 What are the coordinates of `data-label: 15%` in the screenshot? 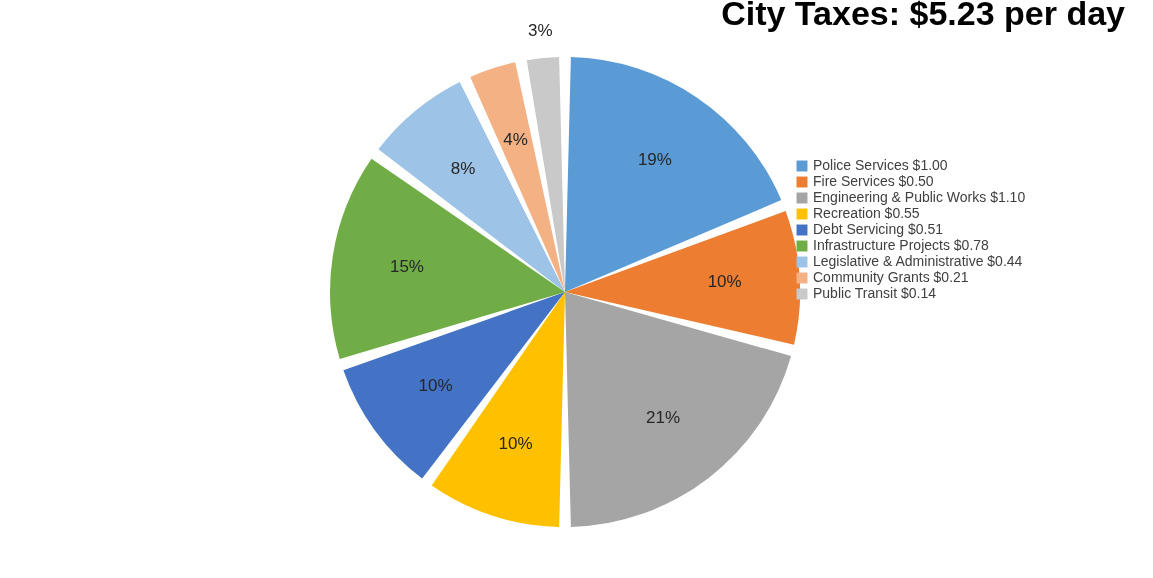 It's located at (406, 266).